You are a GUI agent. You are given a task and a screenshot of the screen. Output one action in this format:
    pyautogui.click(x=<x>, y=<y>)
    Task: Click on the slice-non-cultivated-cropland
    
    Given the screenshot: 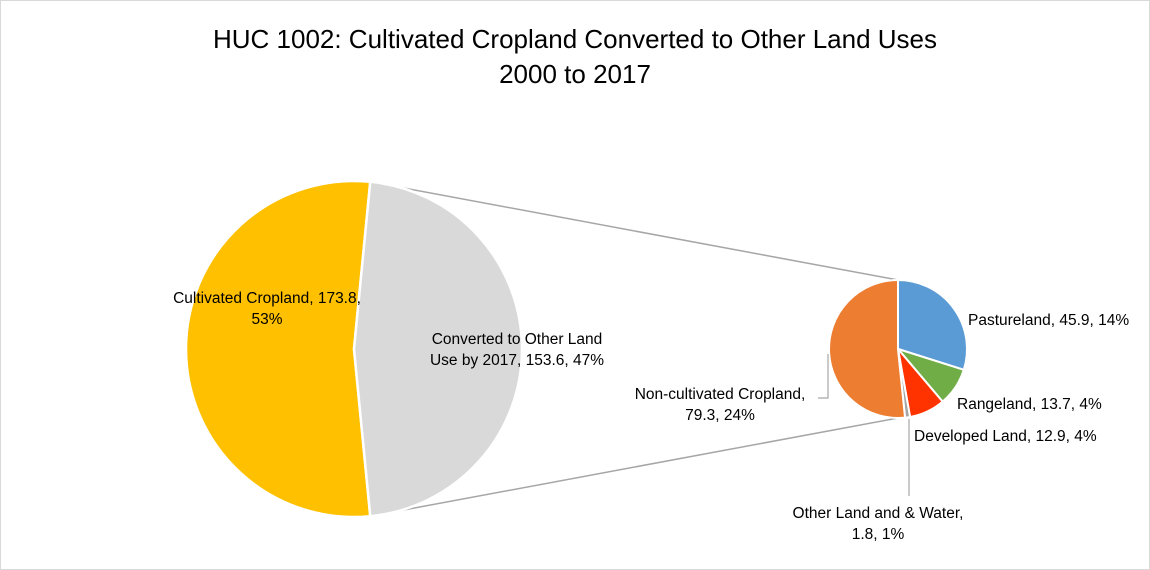 What is the action you would take?
    pyautogui.click(x=867, y=348)
    